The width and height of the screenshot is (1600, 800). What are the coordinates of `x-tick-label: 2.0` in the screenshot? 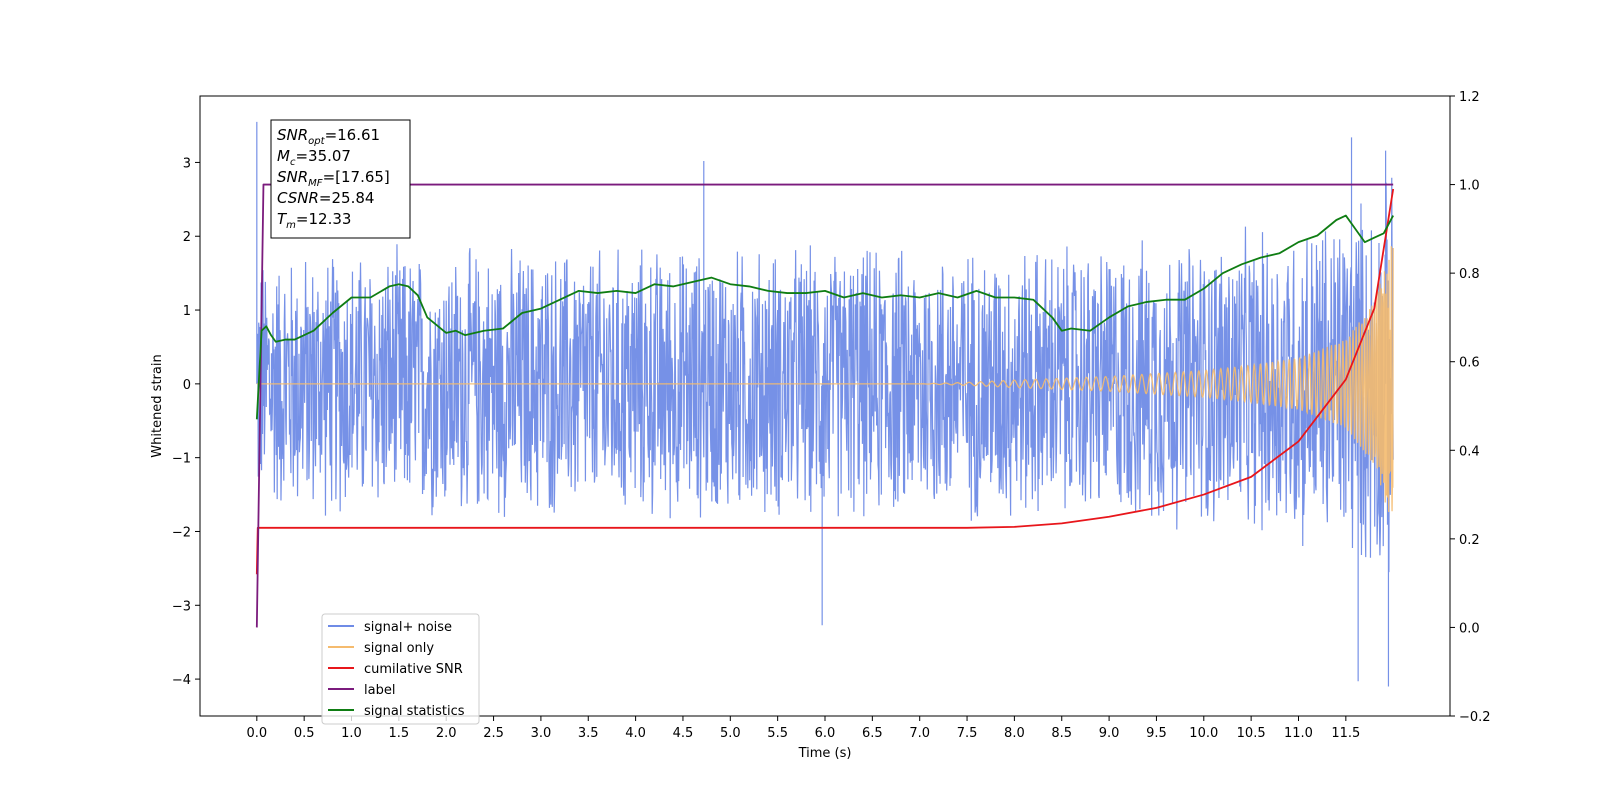 It's located at (446, 733).